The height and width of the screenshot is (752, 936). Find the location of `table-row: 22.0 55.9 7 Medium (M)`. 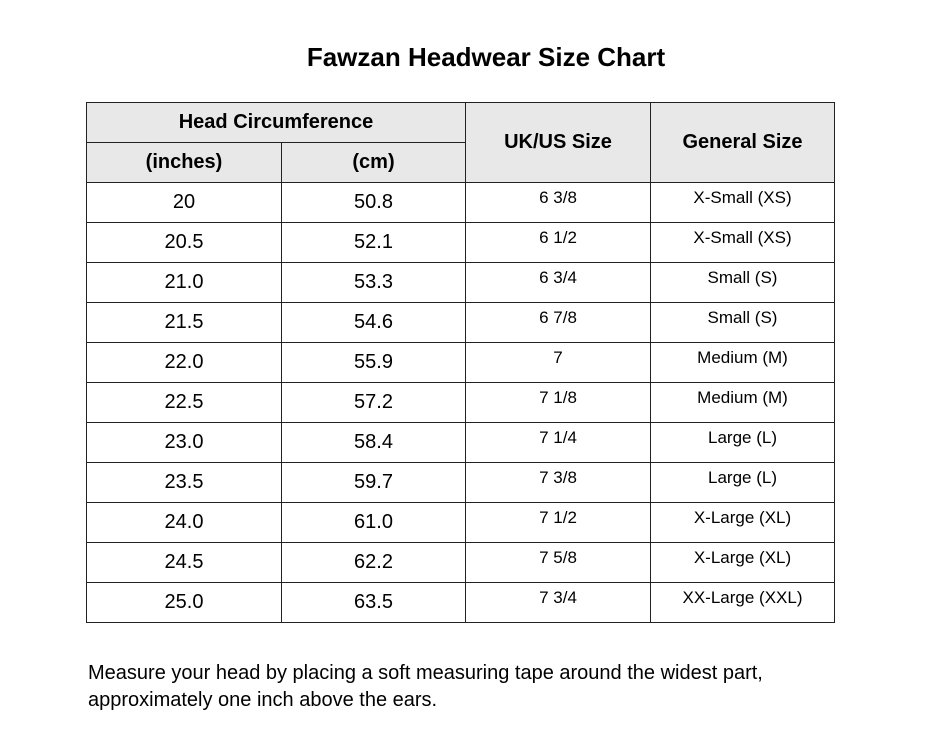

table-row: 22.0 55.9 7 Medium (M) is located at coordinates (460, 362).